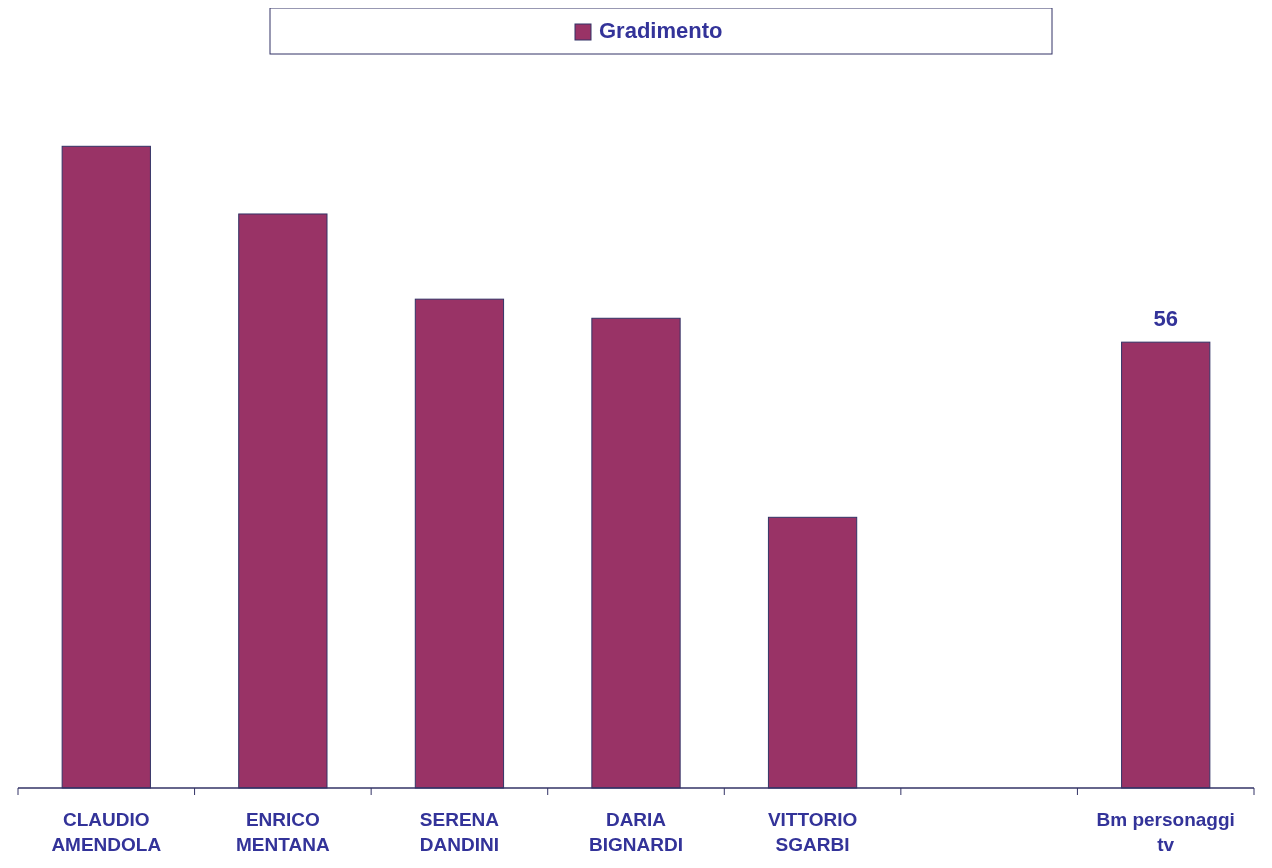  Describe the element at coordinates (283, 832) in the screenshot. I see `x-tick-label: ENRICO MENTANA` at that location.